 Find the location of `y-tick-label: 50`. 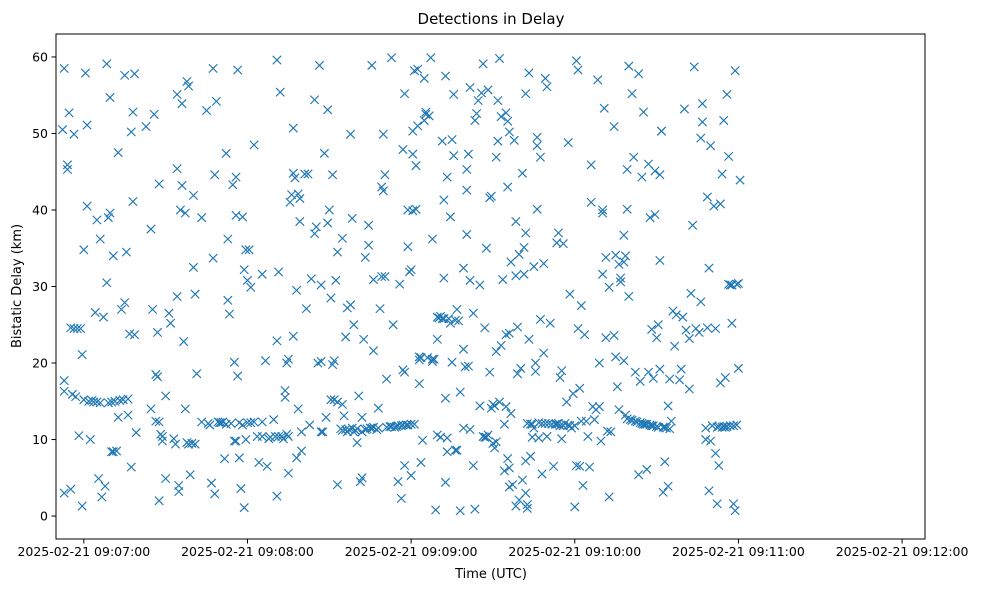

y-tick-label: 50 is located at coordinates (40, 133).